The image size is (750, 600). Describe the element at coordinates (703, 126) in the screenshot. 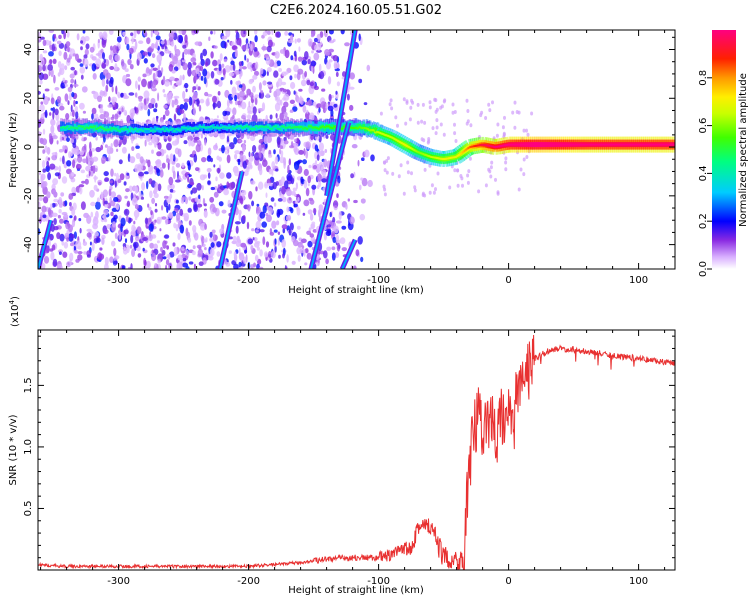

I see `colorbar-tick-label: 0.6` at that location.